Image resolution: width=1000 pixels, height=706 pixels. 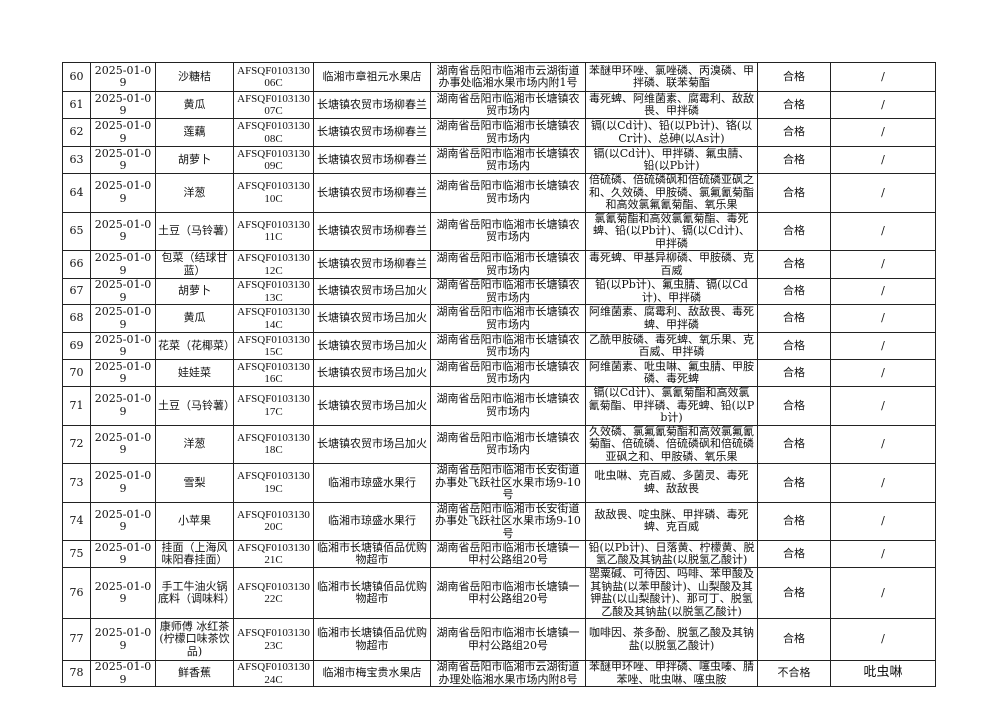 What do you see at coordinates (372, 483) in the screenshot?
I see `seller-name: 临湘市琼盛水果行` at bounding box center [372, 483].